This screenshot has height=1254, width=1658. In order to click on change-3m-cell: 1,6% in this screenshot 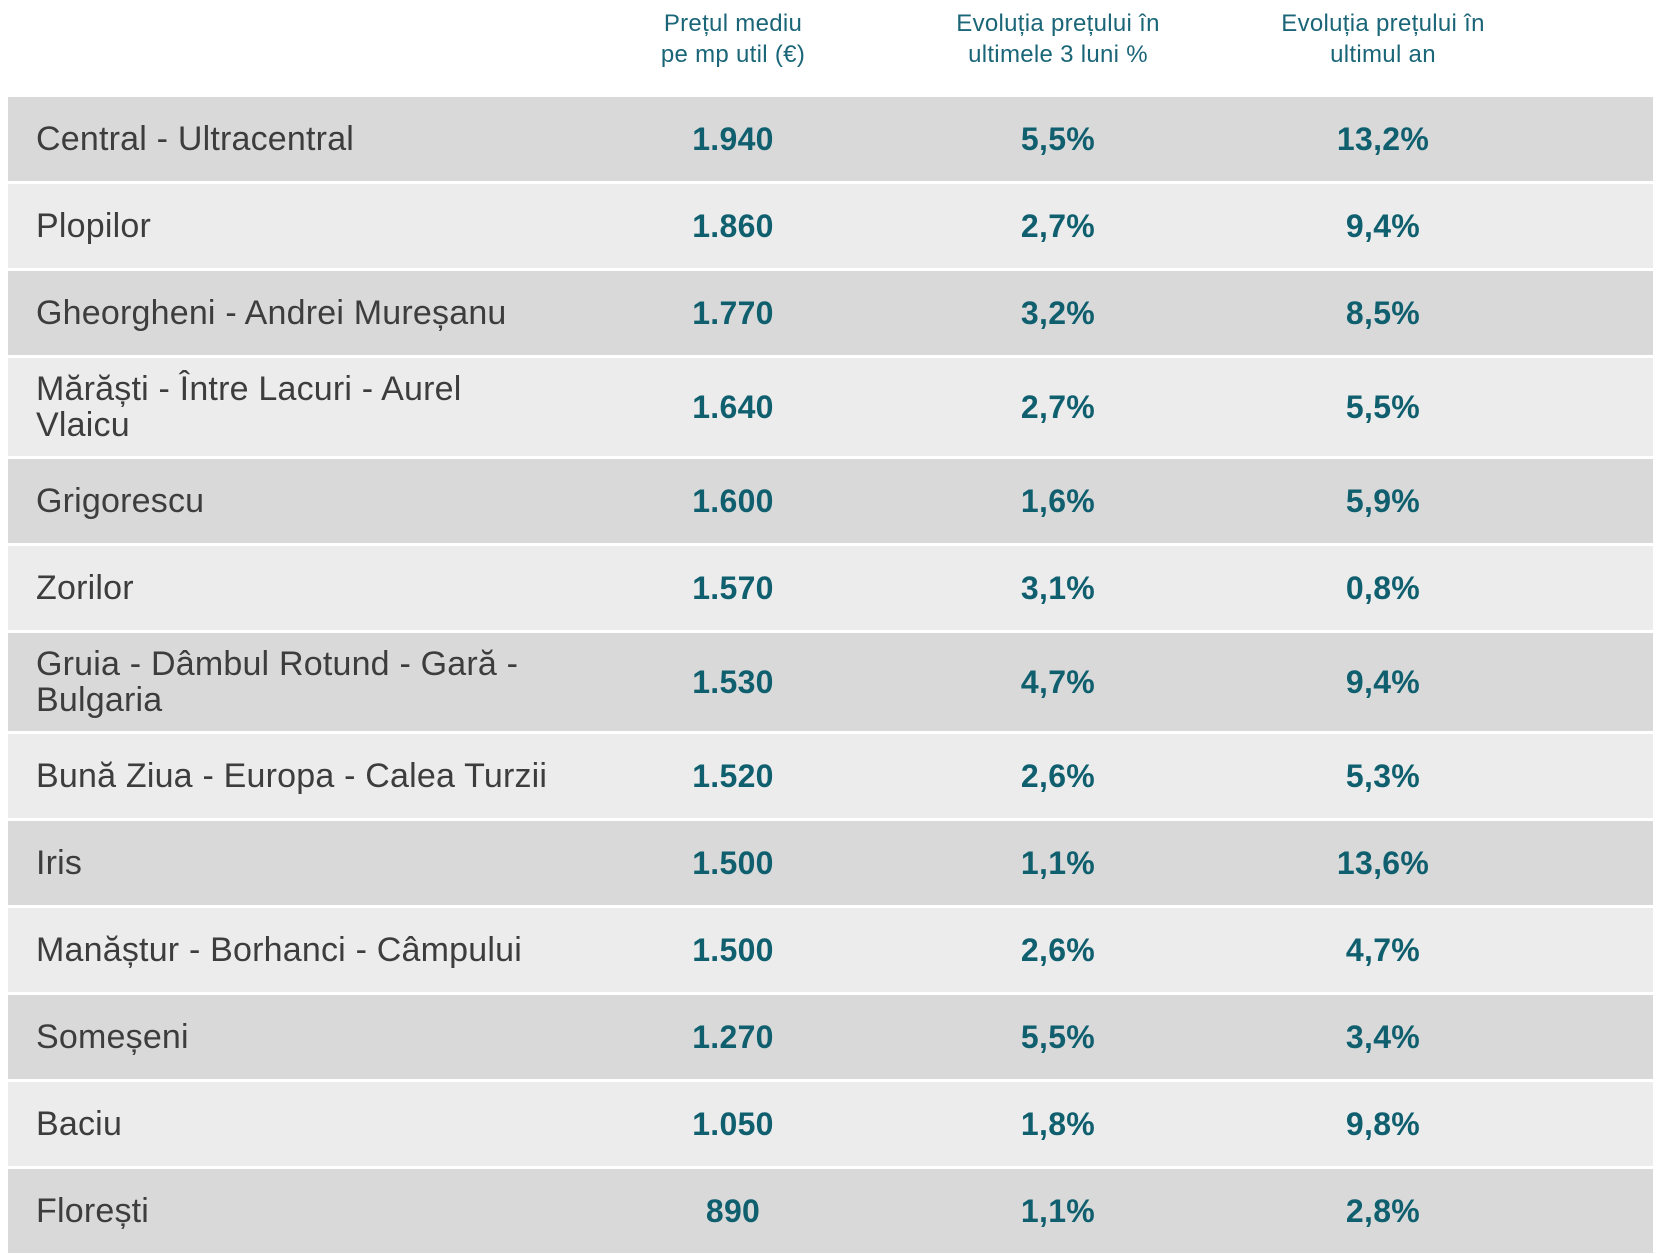, I will do `click(1058, 500)`.